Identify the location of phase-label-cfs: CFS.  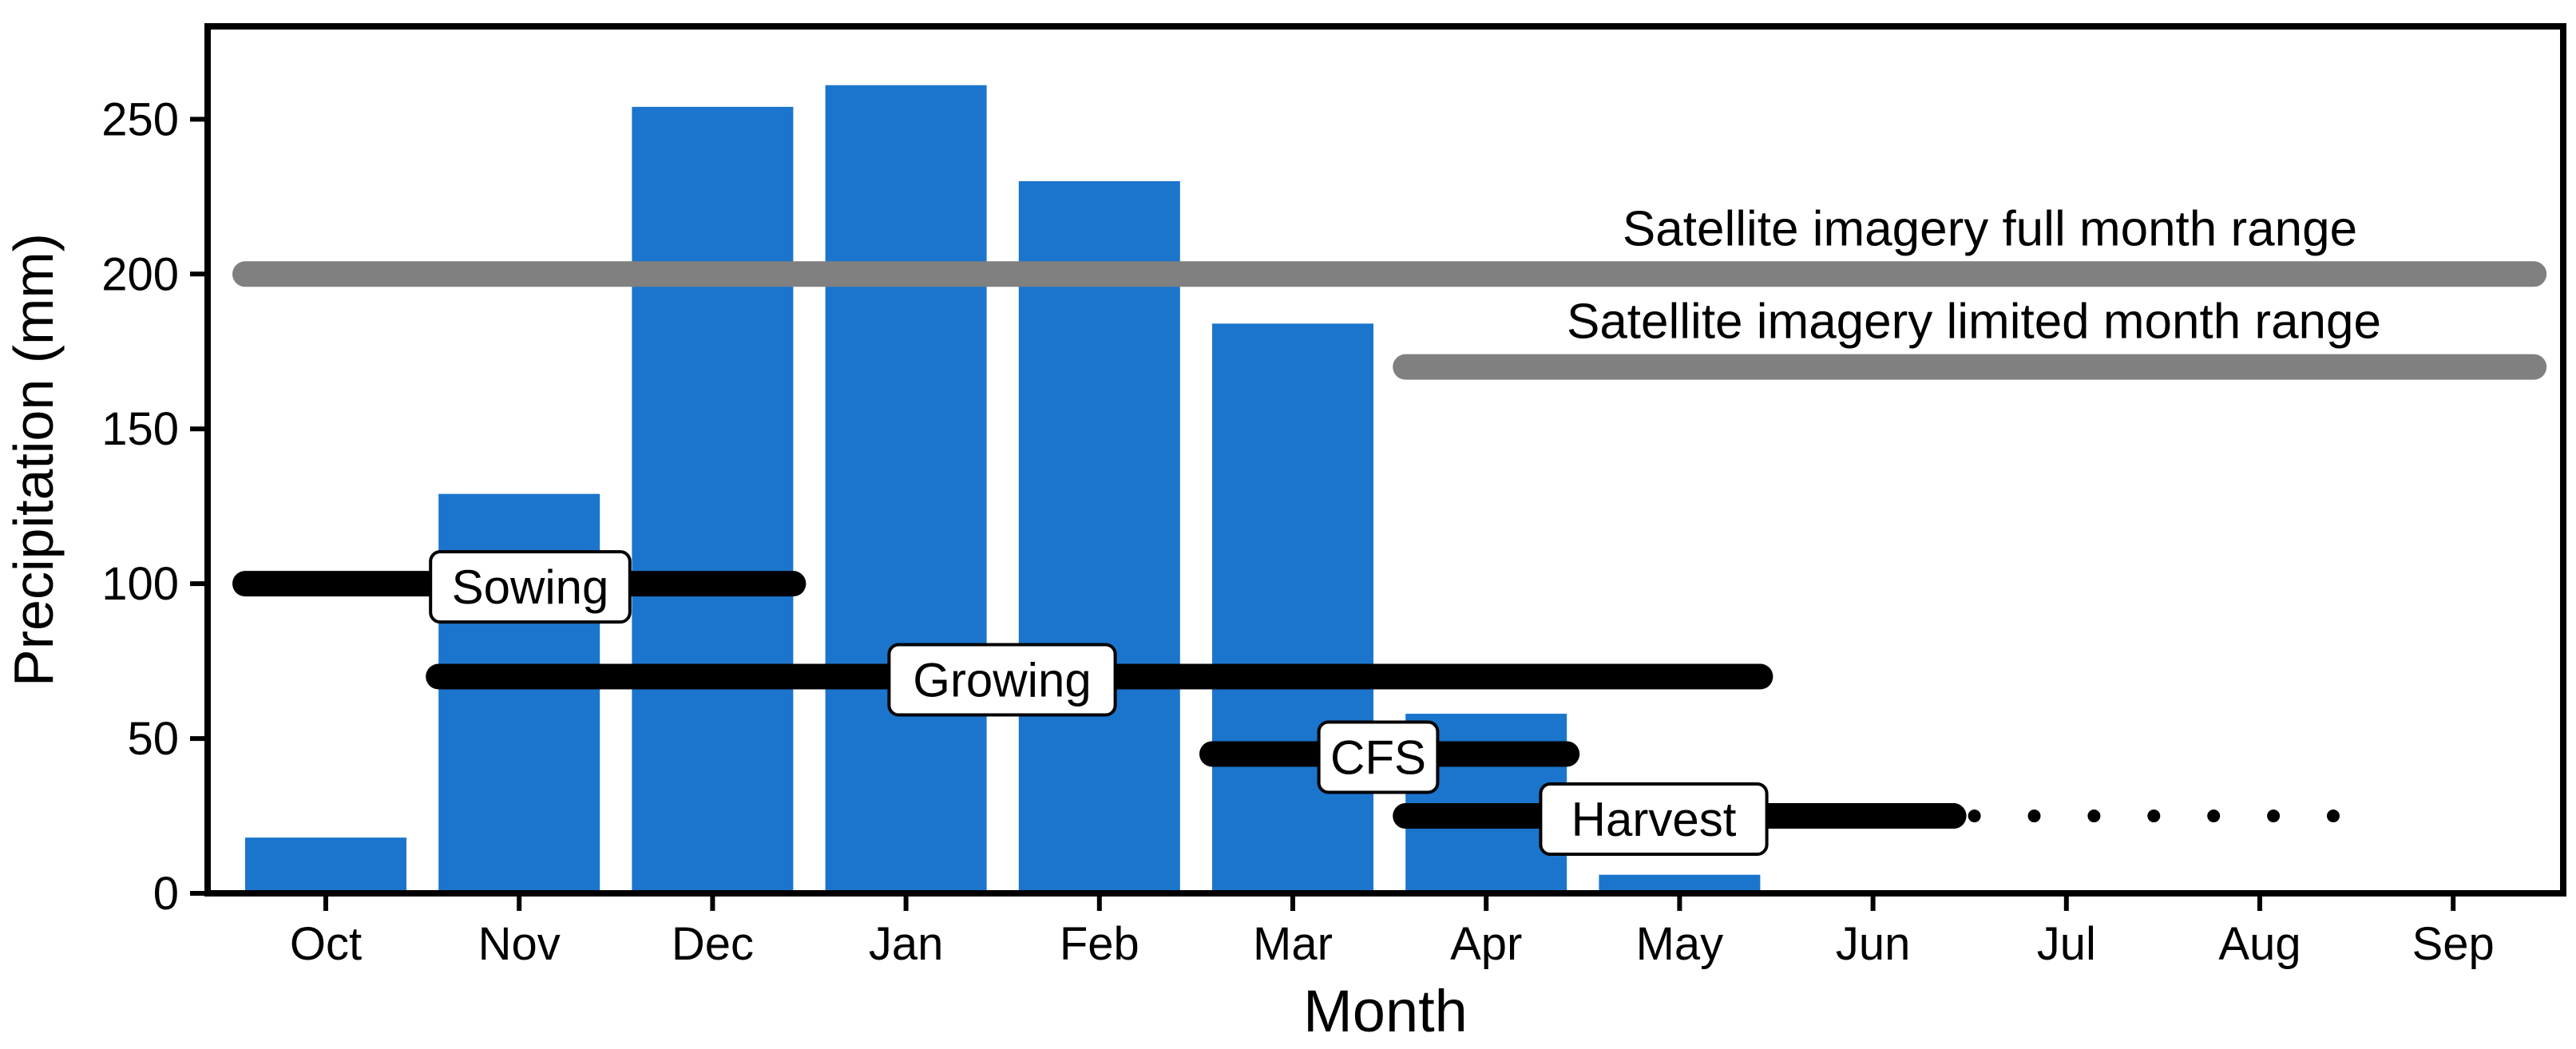
(1378, 757).